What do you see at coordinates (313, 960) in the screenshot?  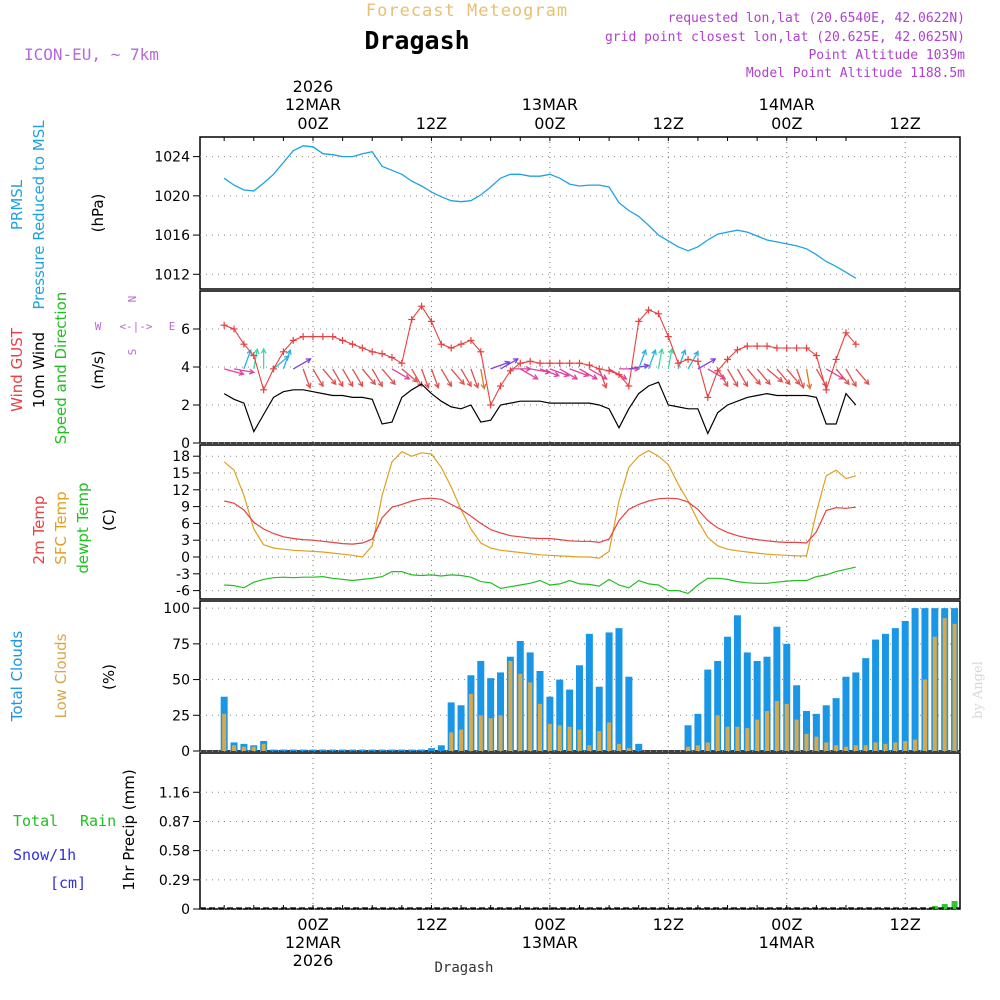 I see `bottom-year-label: 2026` at bounding box center [313, 960].